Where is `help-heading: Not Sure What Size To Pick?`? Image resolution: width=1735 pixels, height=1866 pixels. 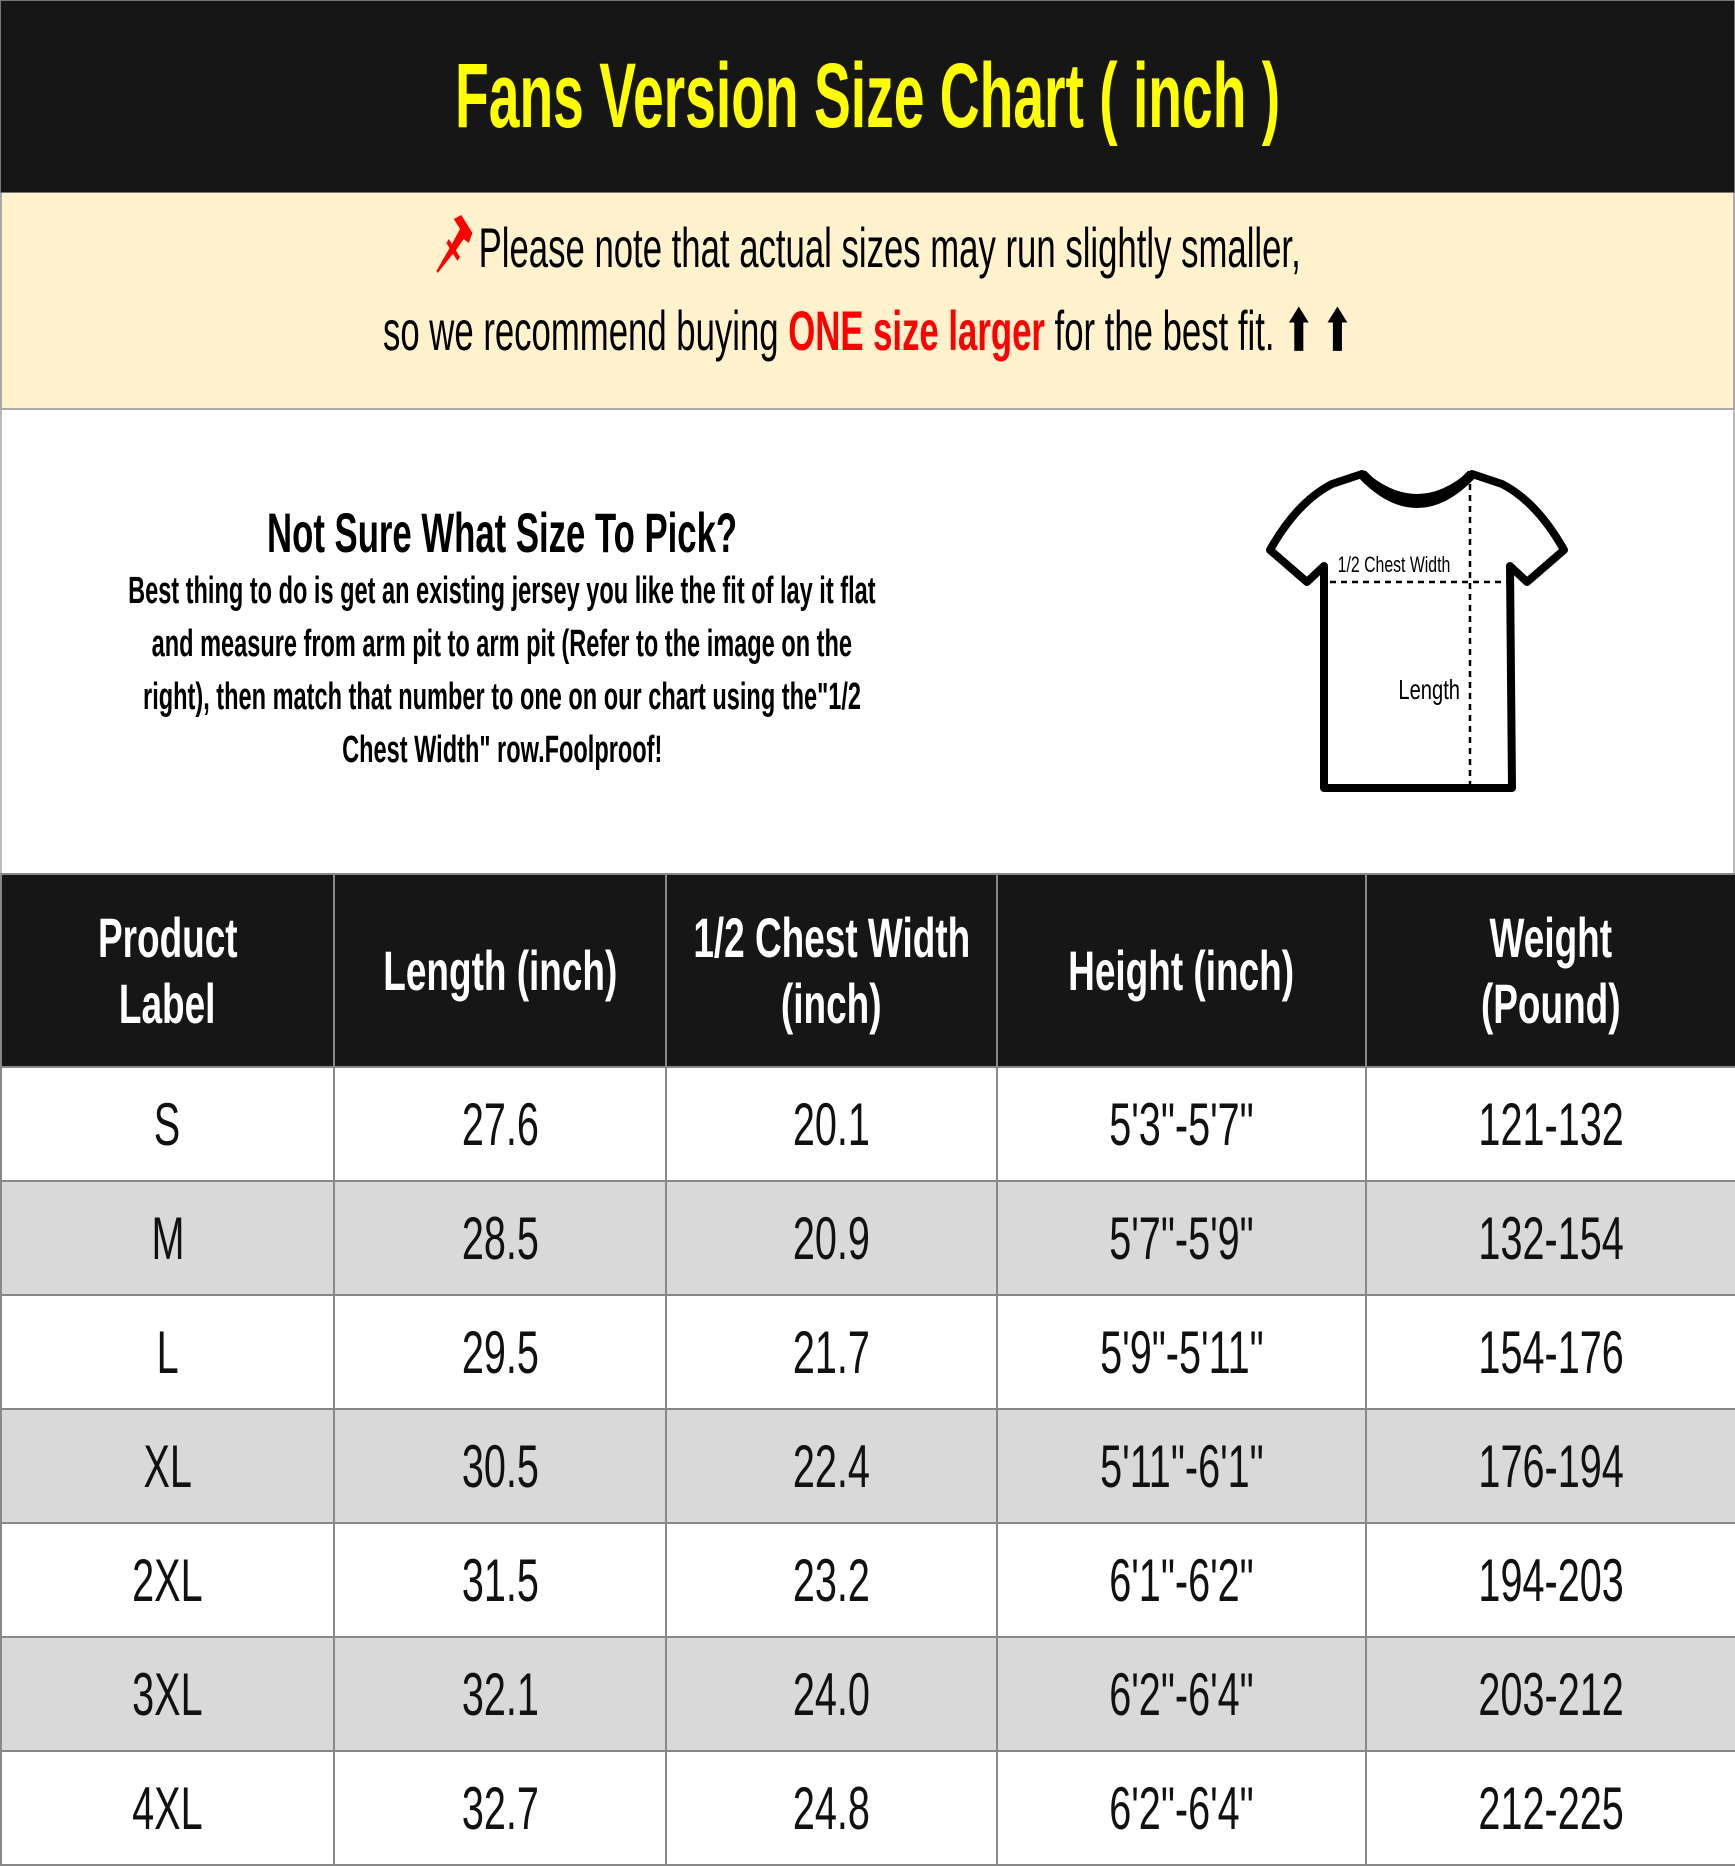
help-heading: Not Sure What Size To Pick? is located at coordinates (502, 532).